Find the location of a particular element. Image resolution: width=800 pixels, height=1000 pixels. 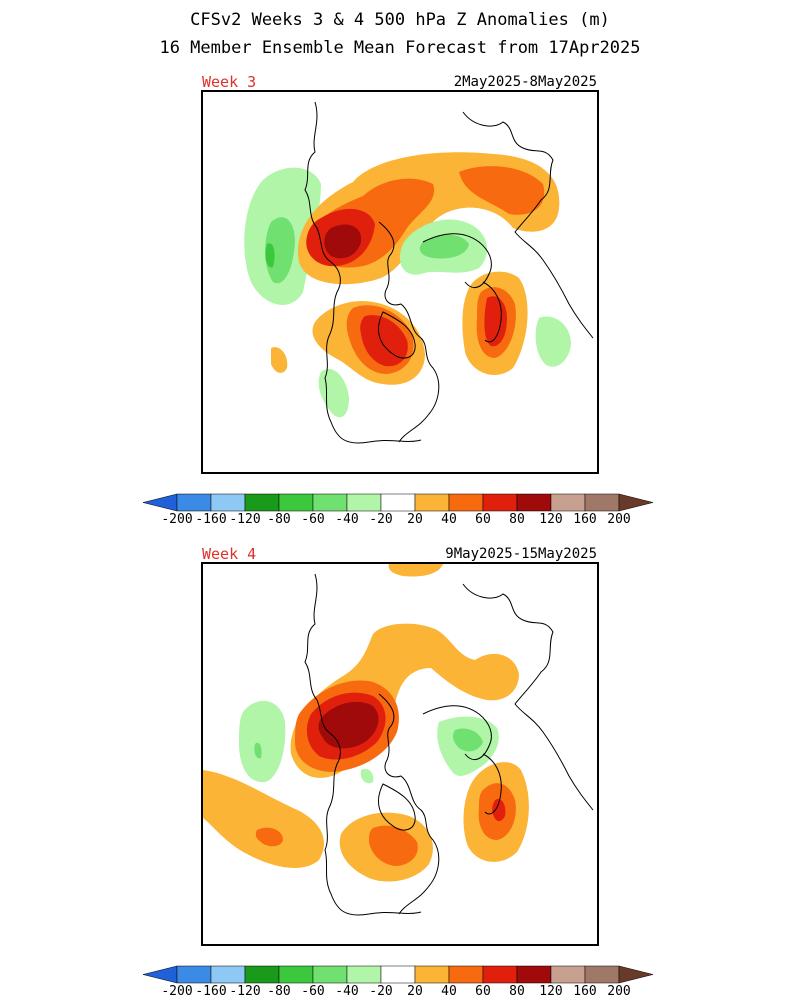

panel2-date-range: 9May2025-15May2025 is located at coordinates (521, 554).